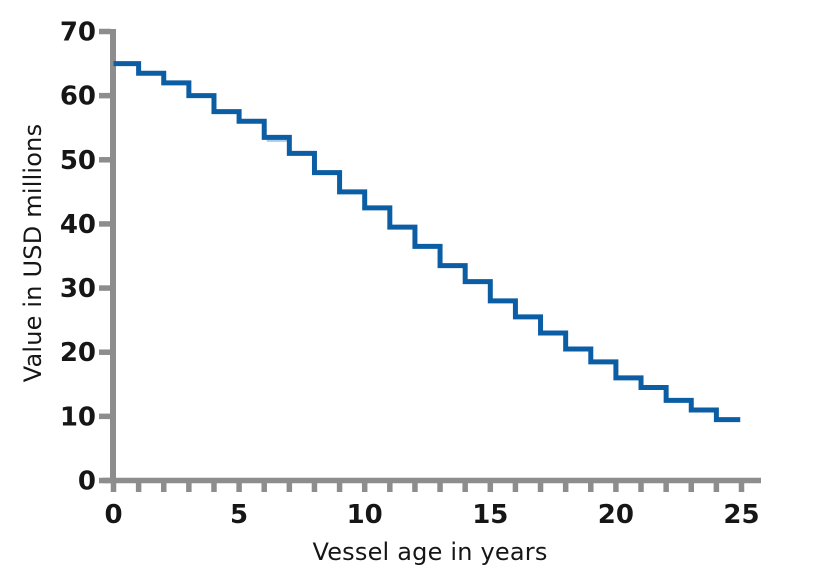 This screenshot has height=587, width=825. I want to click on y-tick-label: 60, so click(78, 97).